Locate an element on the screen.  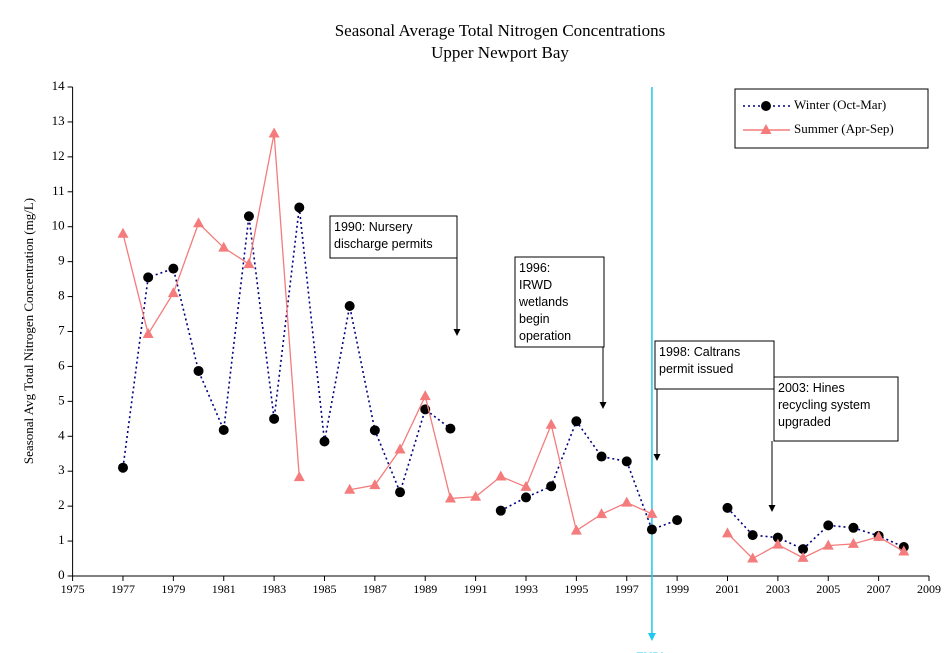
x-tick-label: 1975 is located at coordinates (73, 589).